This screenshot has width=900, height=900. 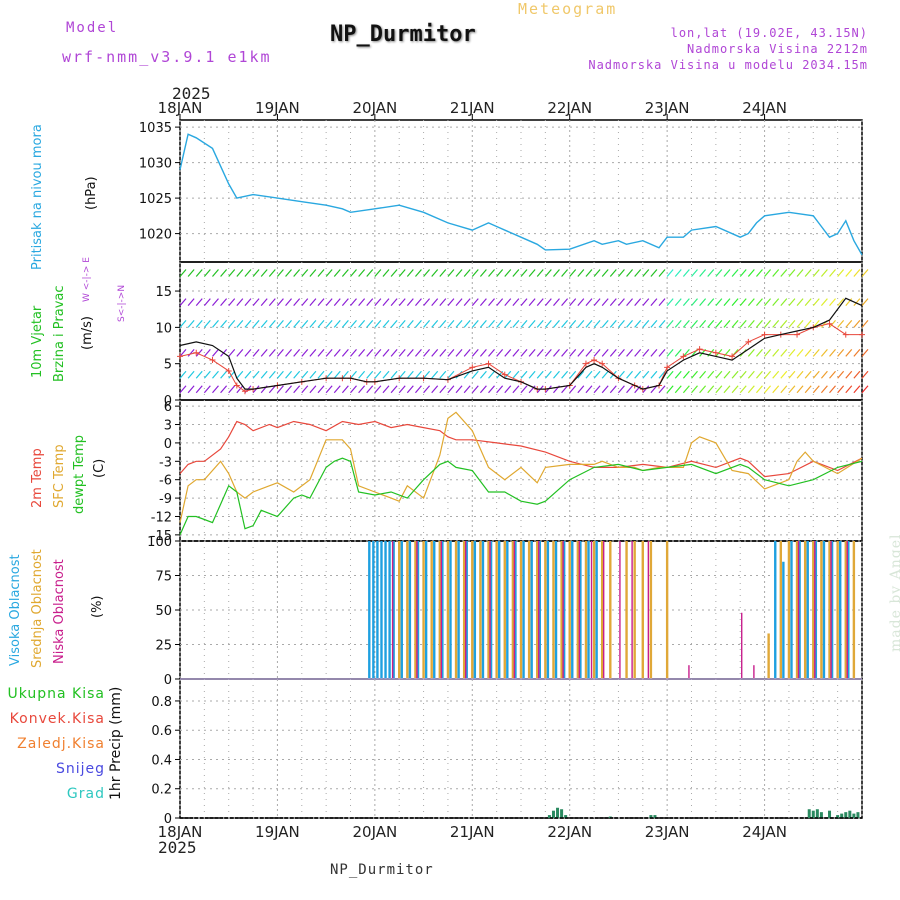 I want to click on day-label-top: 19JAN, so click(x=277, y=108).